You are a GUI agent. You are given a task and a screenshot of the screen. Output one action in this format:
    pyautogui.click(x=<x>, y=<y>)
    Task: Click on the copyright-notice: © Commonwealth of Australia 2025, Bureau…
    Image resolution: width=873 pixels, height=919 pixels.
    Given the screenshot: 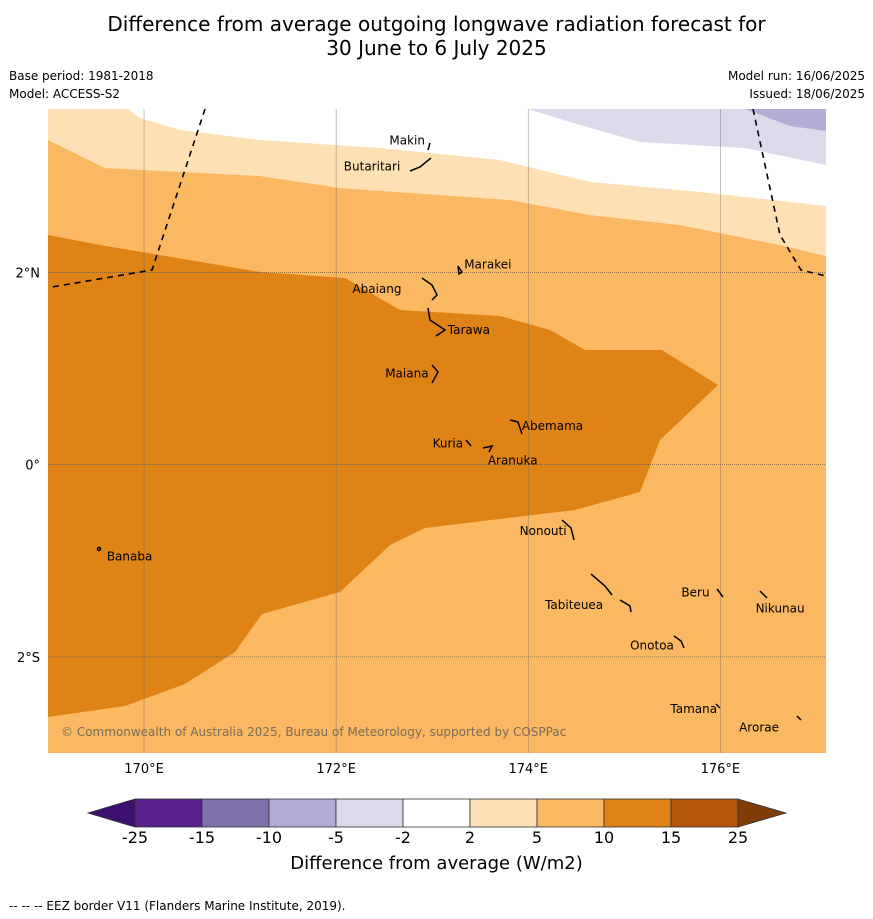 What is the action you would take?
    pyautogui.click(x=313, y=732)
    